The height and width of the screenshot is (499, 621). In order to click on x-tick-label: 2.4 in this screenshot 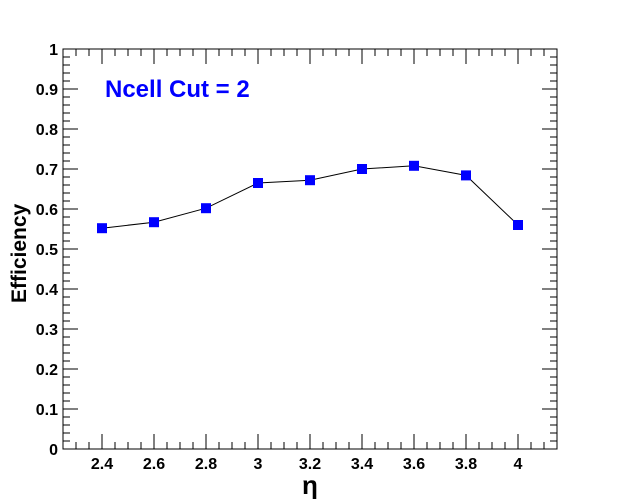, I will do `click(102, 464)`.